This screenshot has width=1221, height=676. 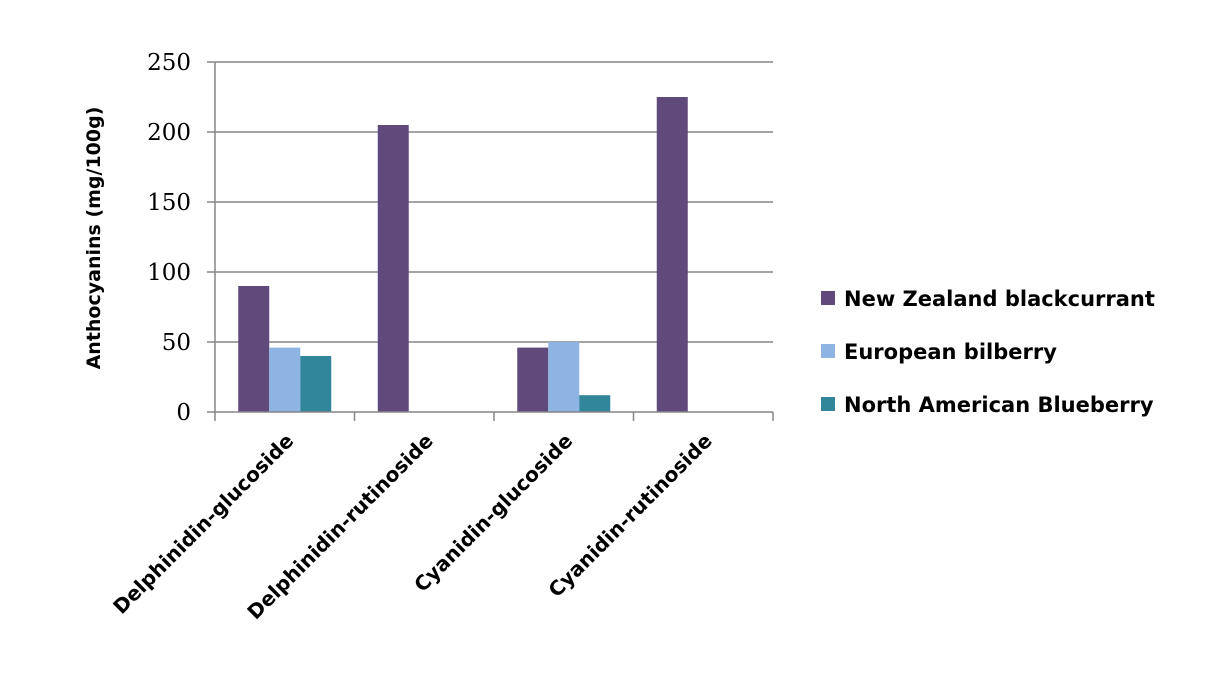 What do you see at coordinates (393, 268) in the screenshot?
I see `bar-new-zealand-blackcurrant-delphinidin-rutinoside` at bounding box center [393, 268].